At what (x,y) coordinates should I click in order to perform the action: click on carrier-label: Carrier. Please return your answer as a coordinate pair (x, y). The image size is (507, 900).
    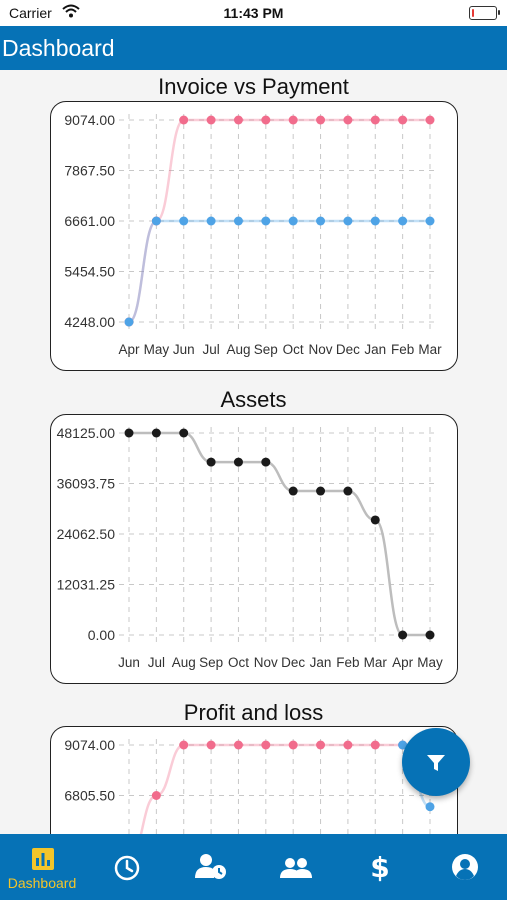
    Looking at the image, I should click on (30, 13).